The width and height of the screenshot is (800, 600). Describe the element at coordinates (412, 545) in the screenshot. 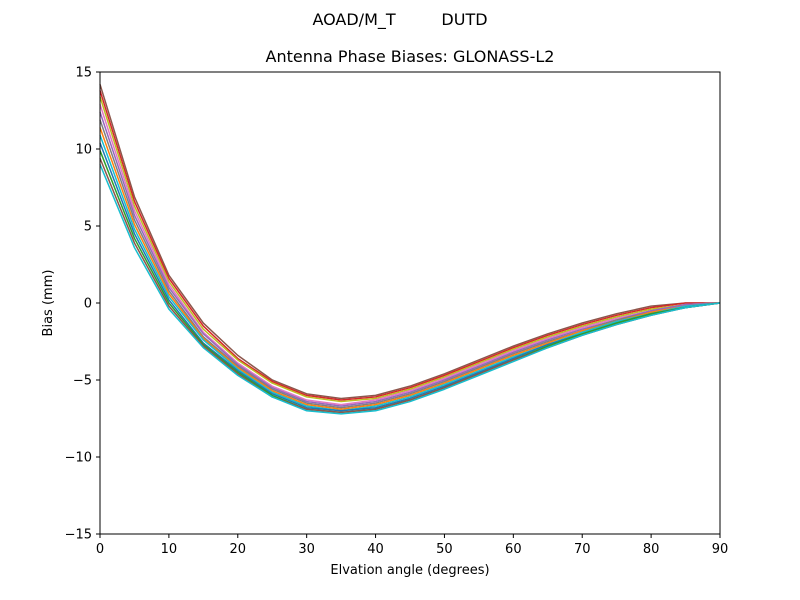

I see `x-axis-ticks: 0 10 20 30 40 50 60 70 80 90` at that location.